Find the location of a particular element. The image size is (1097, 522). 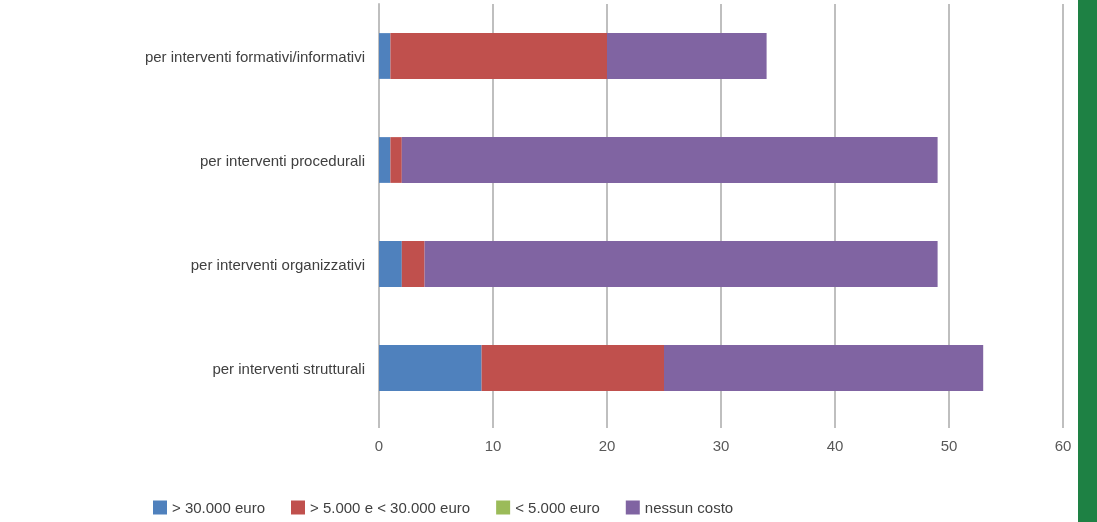

y-tick-label: per interventi formativi/informativi is located at coordinates (254, 56).